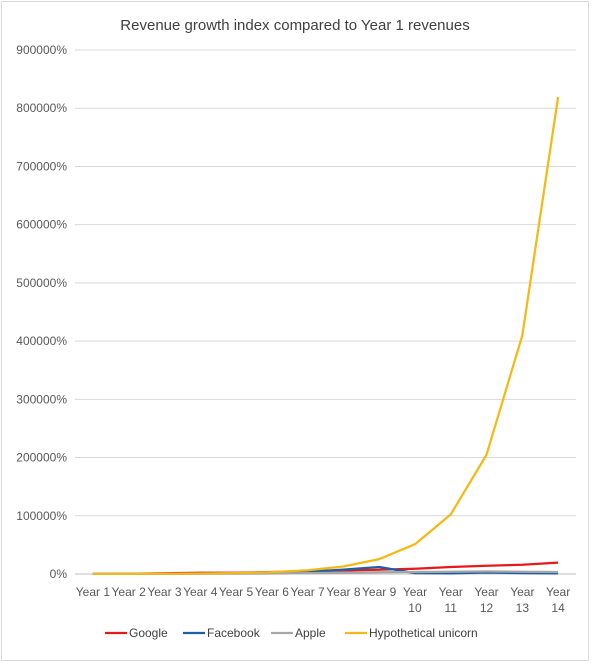 The image size is (592, 664). I want to click on x-tick-label: Year 9, so click(379, 592).